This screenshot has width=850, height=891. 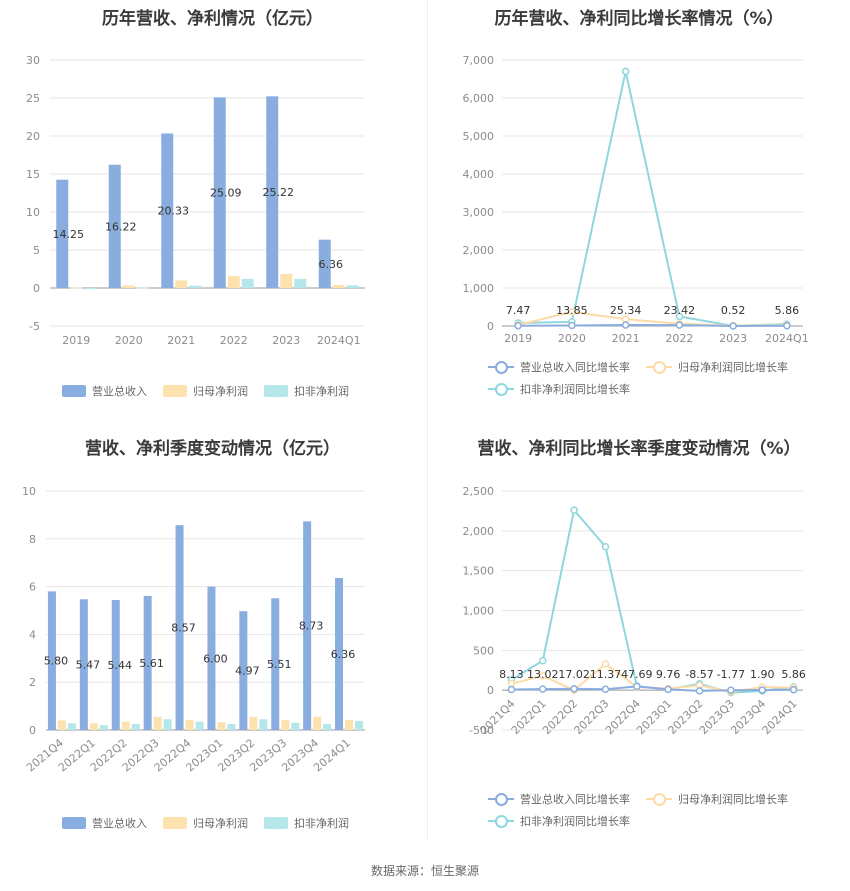 I want to click on data-label: 13.02, so click(x=543, y=674).